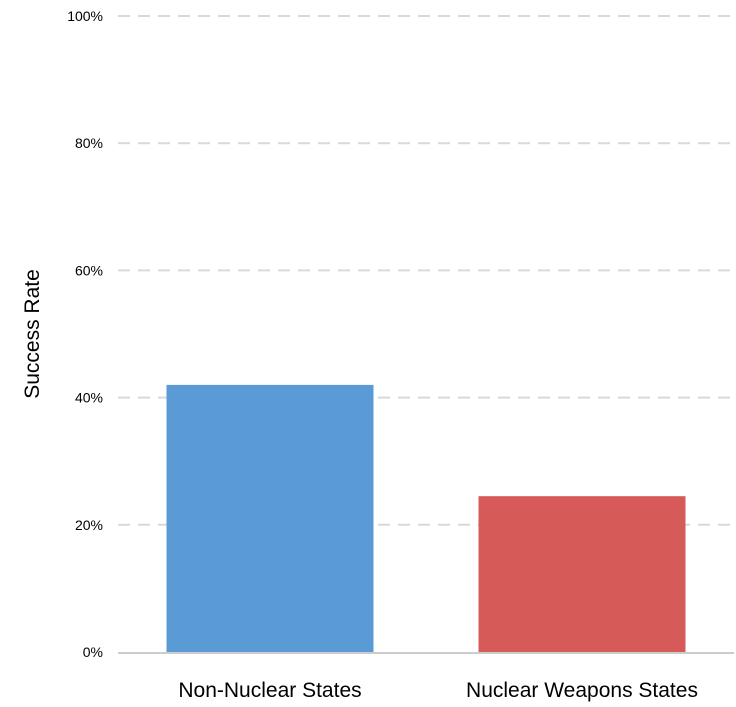 This screenshot has height=707, width=736. I want to click on x-axis-categories: Non-Nuclear States Nuclear Weapons States, so click(438, 690).